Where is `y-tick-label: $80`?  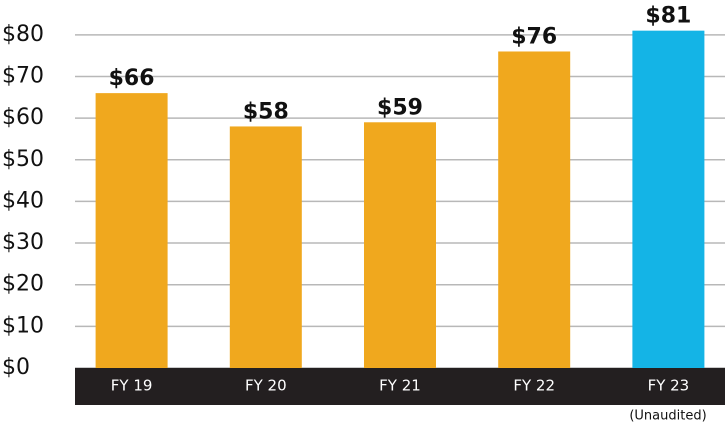 y-tick-label: $80 is located at coordinates (23, 34).